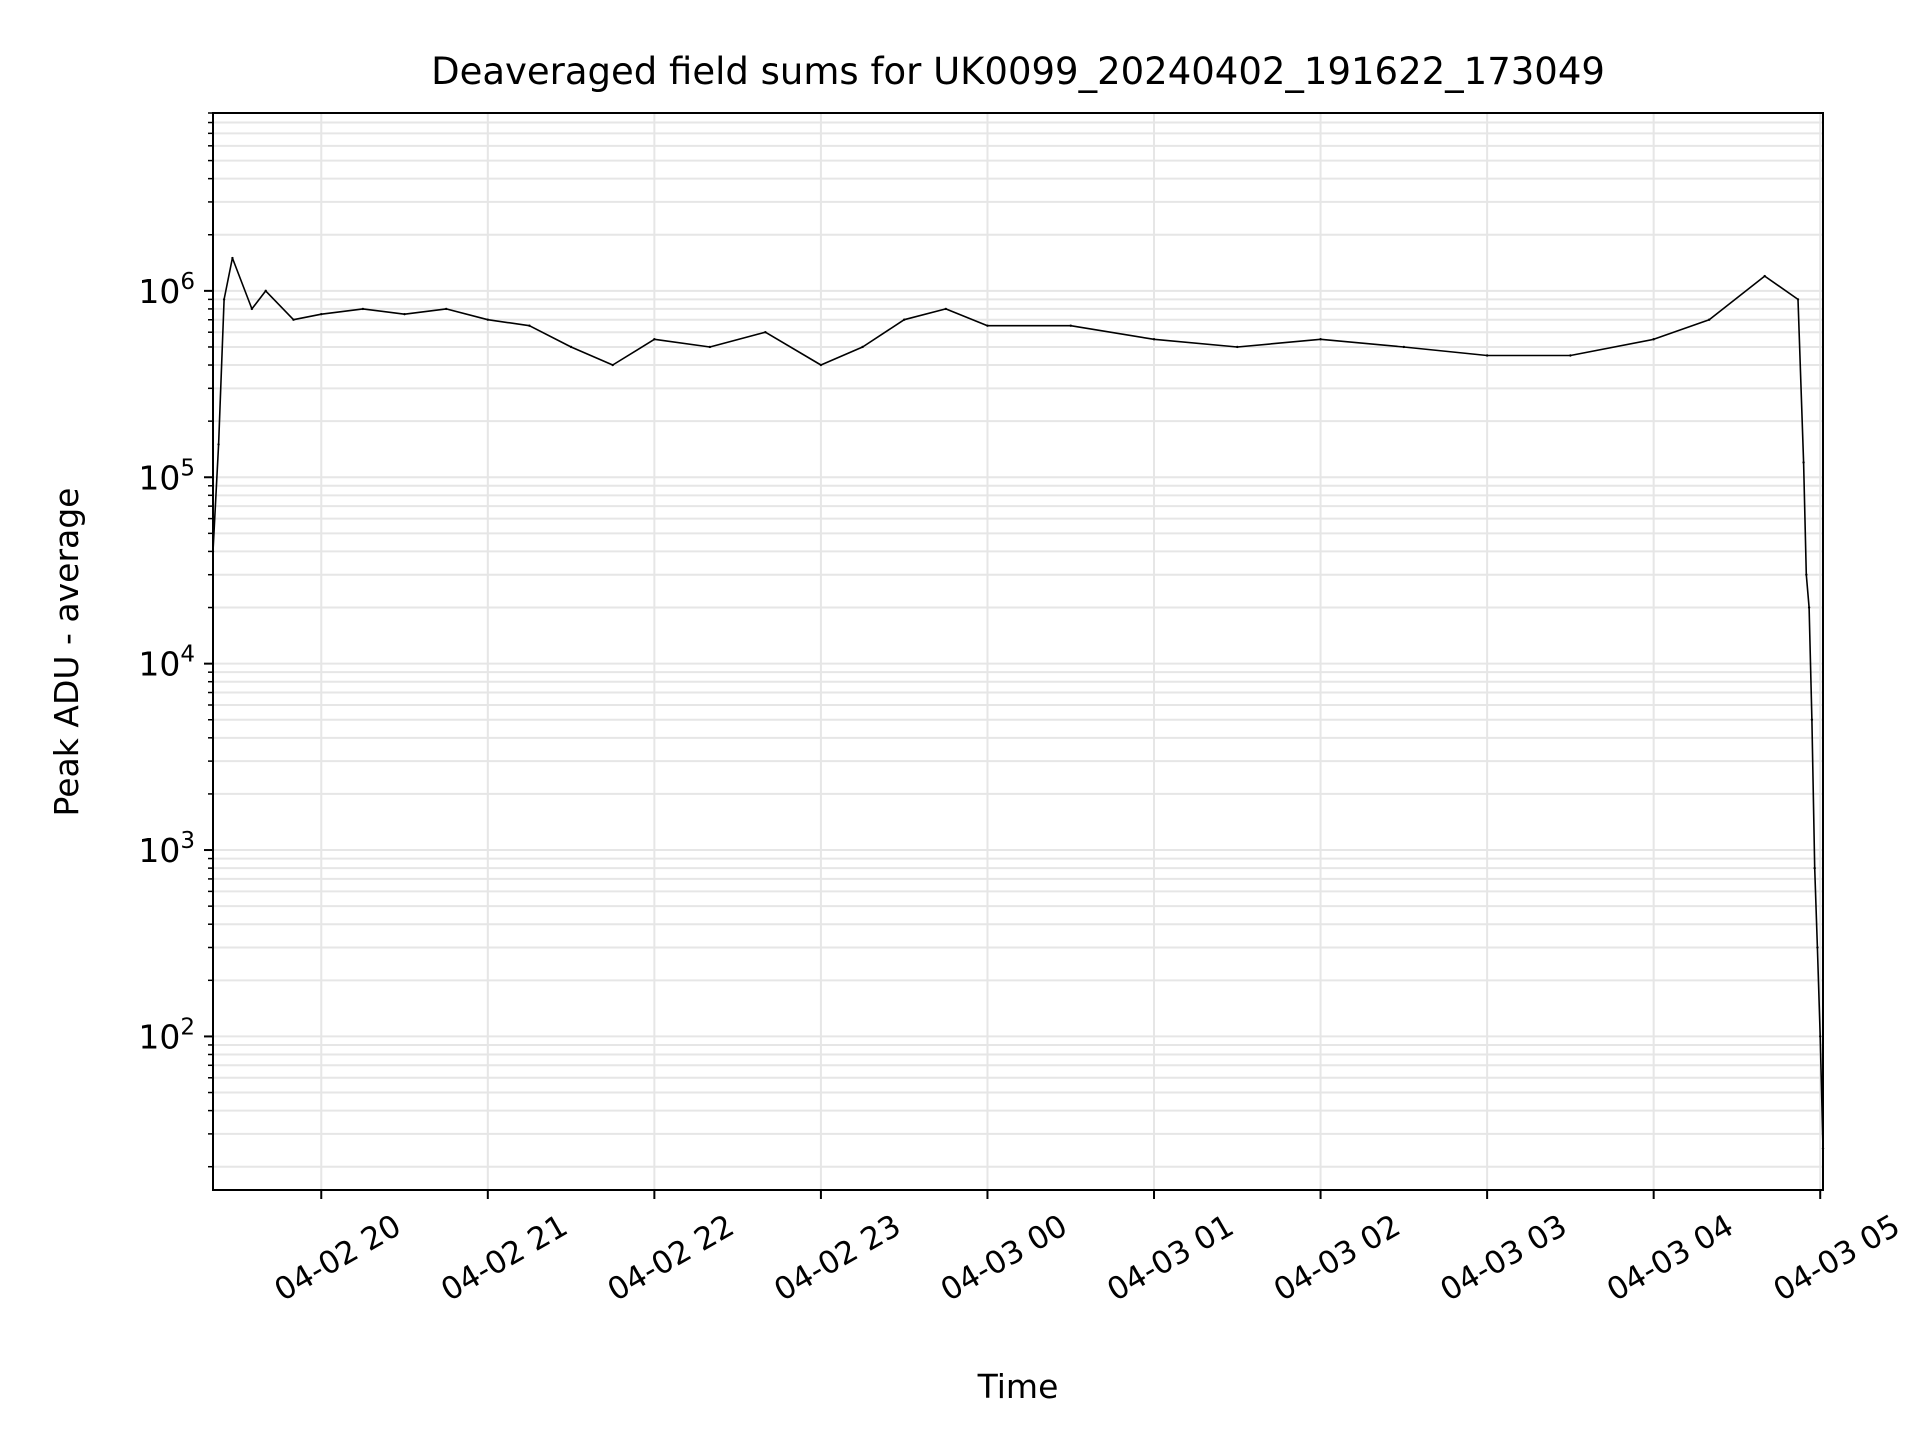 This screenshot has height=1444, width=1920. Describe the element at coordinates (166, 849) in the screenshot. I see `y-tick-label: 103` at that location.